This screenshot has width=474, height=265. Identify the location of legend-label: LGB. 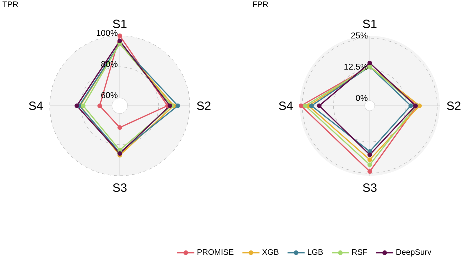
(316, 252).